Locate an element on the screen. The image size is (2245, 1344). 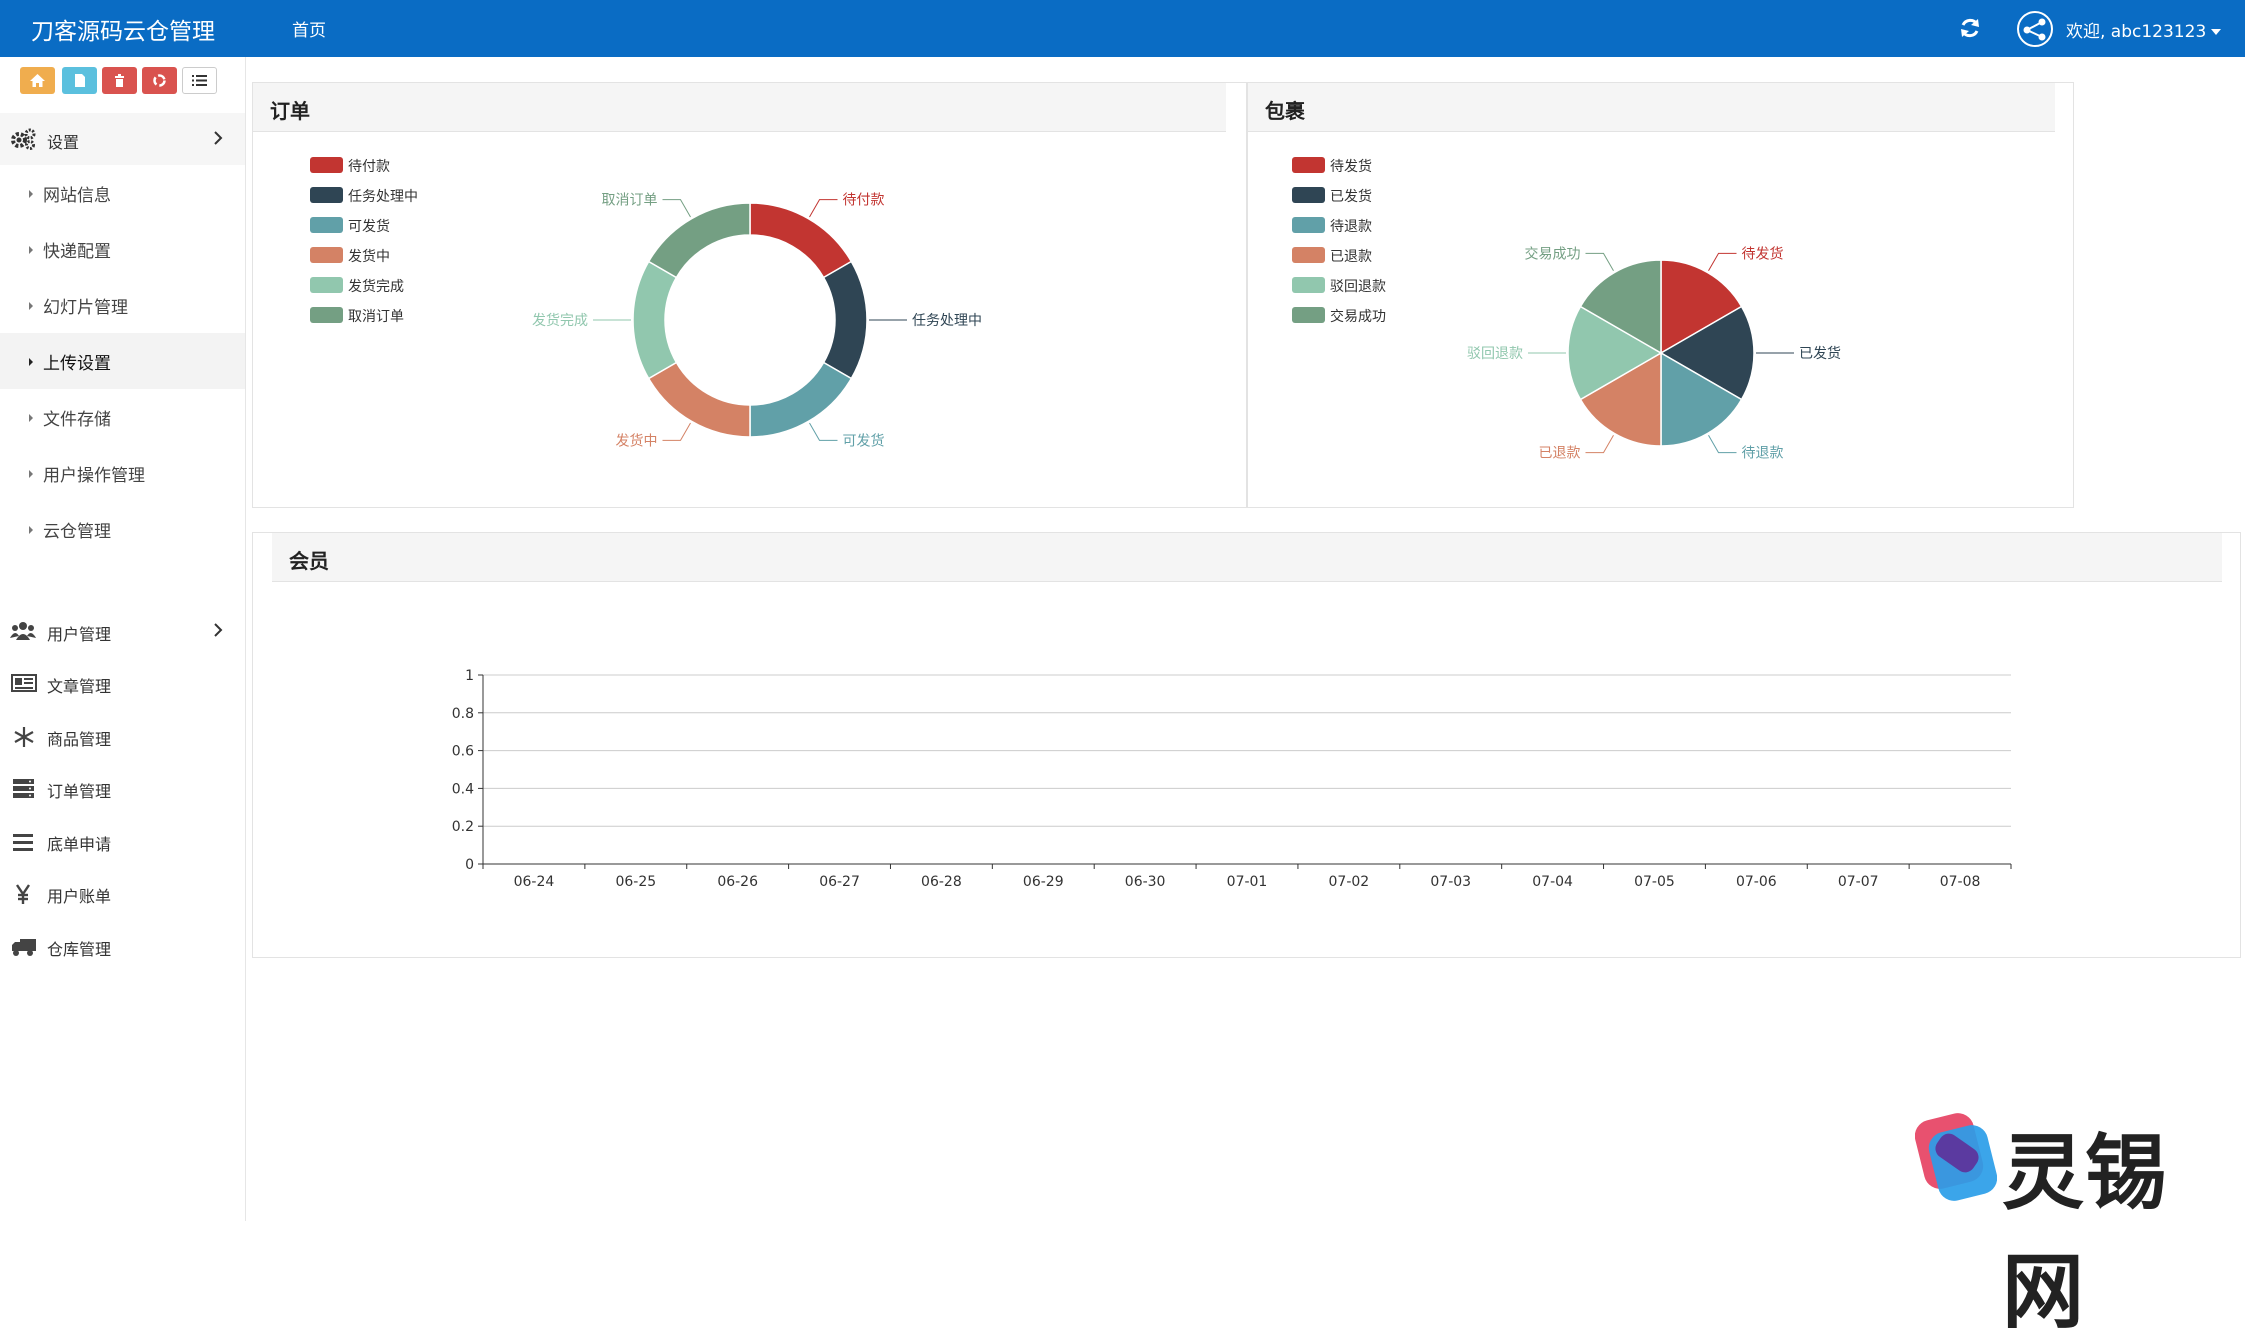
sidebar-subitem-6: 云仓管理 is located at coordinates (122, 529).